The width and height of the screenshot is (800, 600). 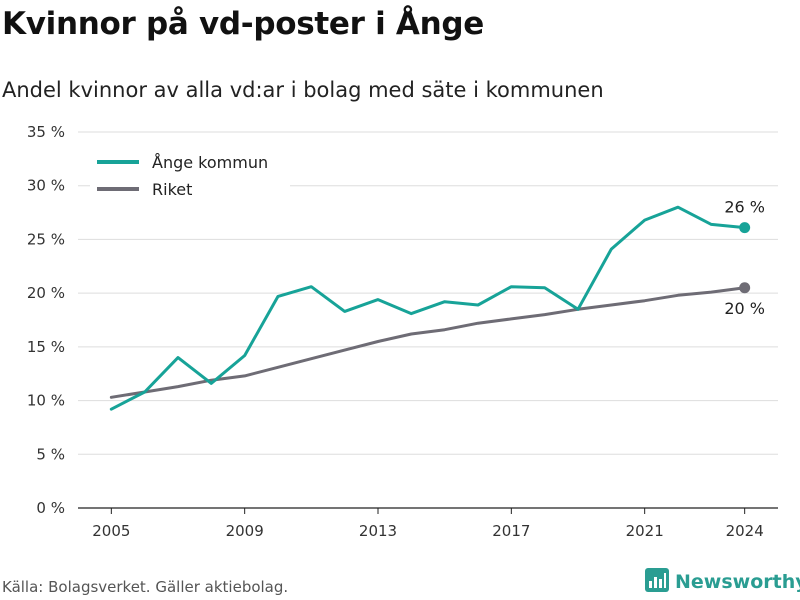 What do you see at coordinates (46, 401) in the screenshot?
I see `y-tick-label: 10 %` at bounding box center [46, 401].